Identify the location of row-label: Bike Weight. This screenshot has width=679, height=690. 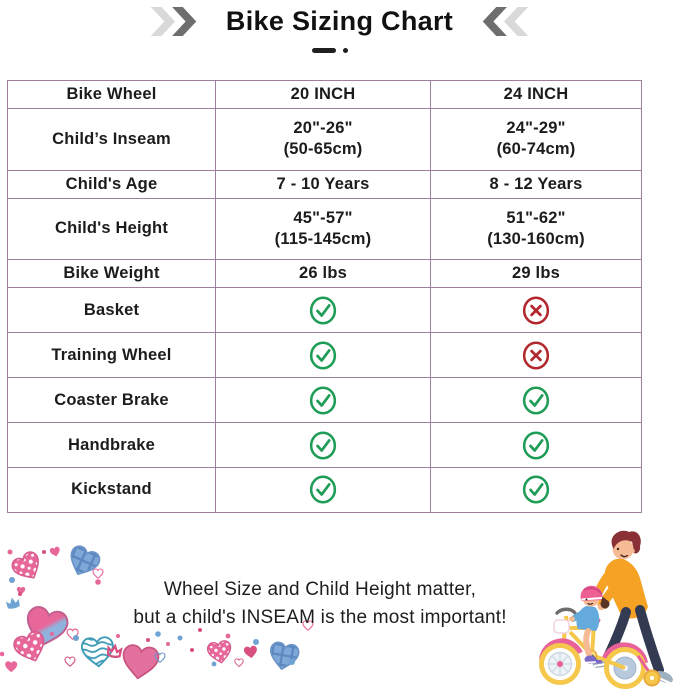
(111, 274).